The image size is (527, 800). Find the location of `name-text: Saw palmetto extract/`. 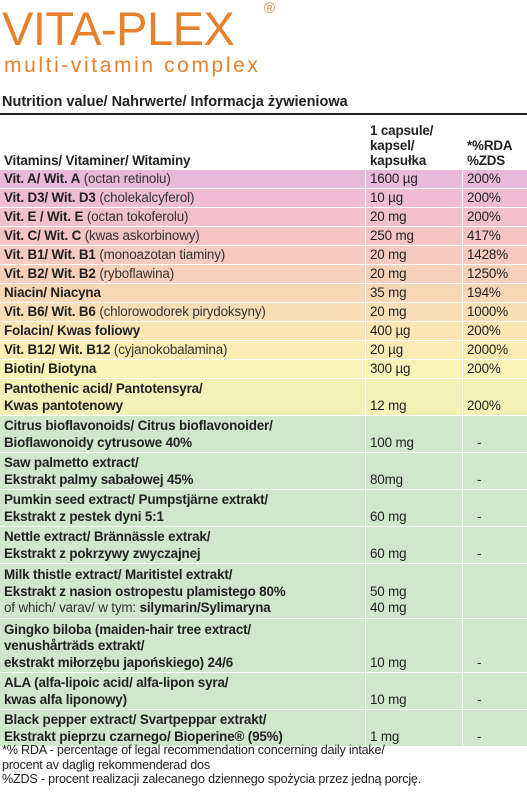

name-text: Saw palmetto extract/ is located at coordinates (71, 462).